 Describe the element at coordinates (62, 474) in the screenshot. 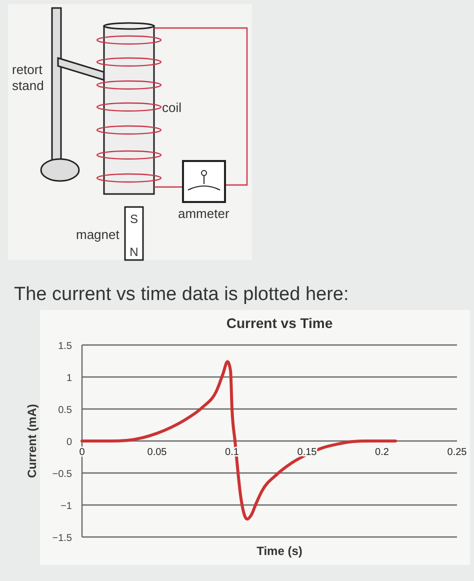

I see `y-tick-label: −0.5` at that location.